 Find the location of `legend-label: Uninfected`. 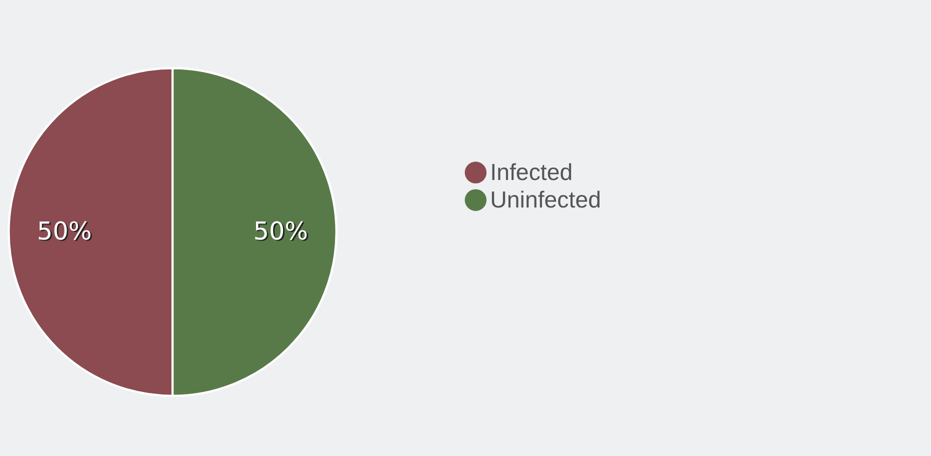

legend-label: Uninfected is located at coordinates (546, 199).